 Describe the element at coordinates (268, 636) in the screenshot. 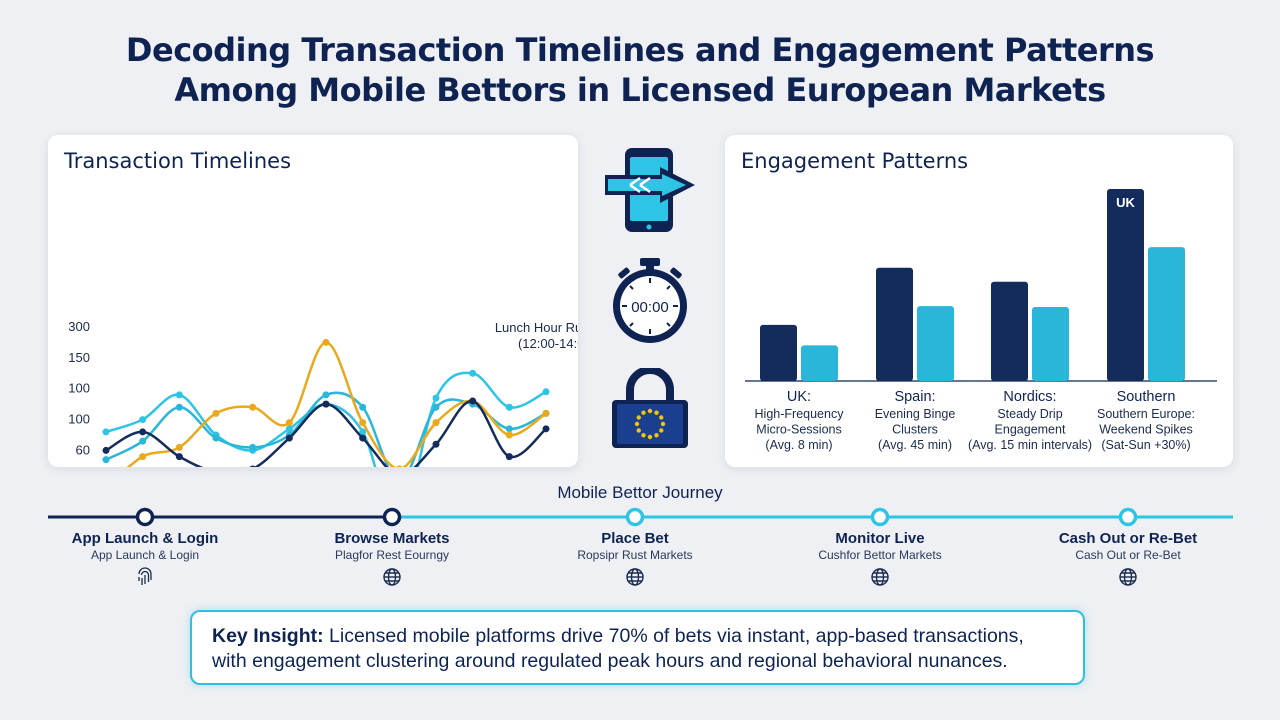

I see `insight-label: Key Insight:` at that location.